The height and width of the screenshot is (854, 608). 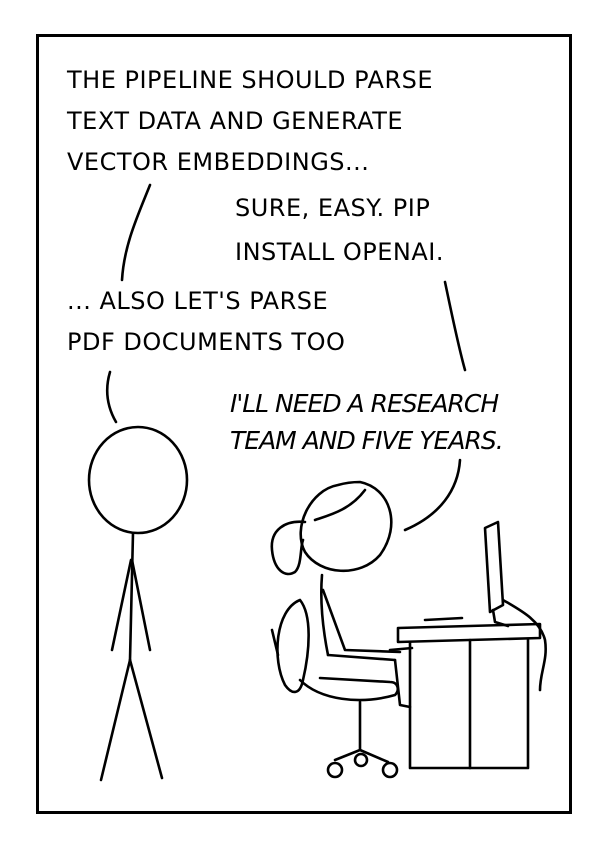 What do you see at coordinates (141, 605) in the screenshot?
I see `standing-figure-right-arm` at bounding box center [141, 605].